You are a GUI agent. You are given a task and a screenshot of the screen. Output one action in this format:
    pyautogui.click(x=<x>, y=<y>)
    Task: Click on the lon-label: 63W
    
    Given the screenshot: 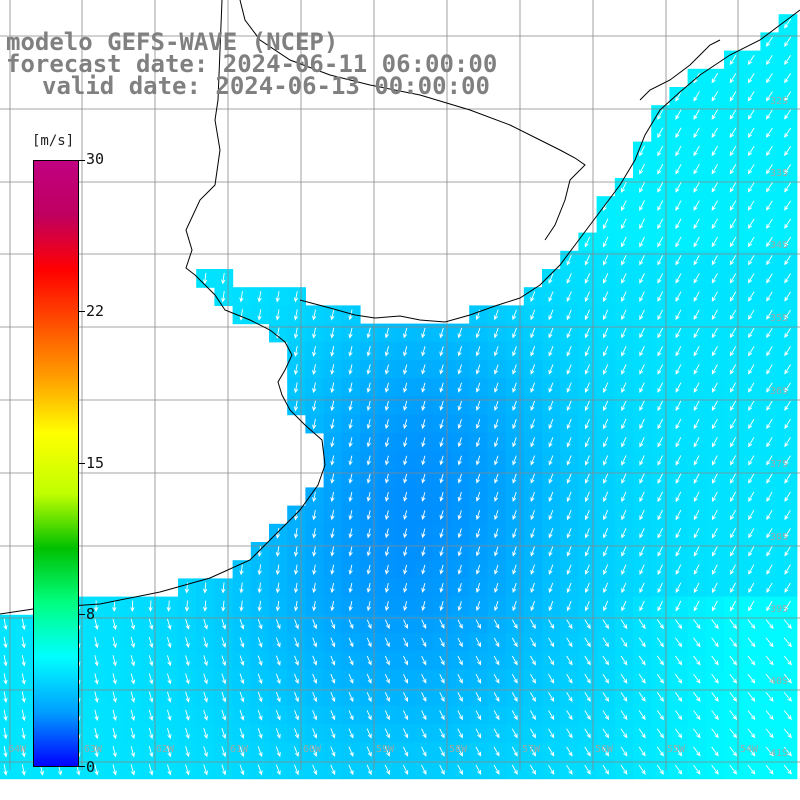 What is the action you would take?
    pyautogui.click(x=93, y=749)
    